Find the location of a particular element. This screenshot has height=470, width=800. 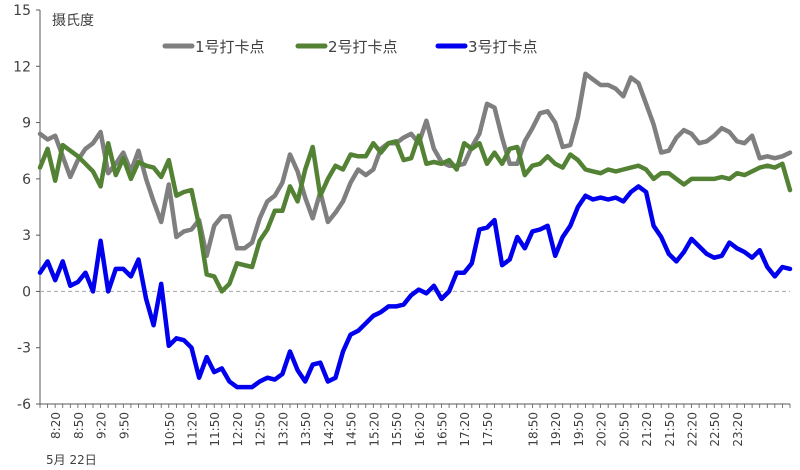

y-tick-label: 15 is located at coordinates (22, 11).